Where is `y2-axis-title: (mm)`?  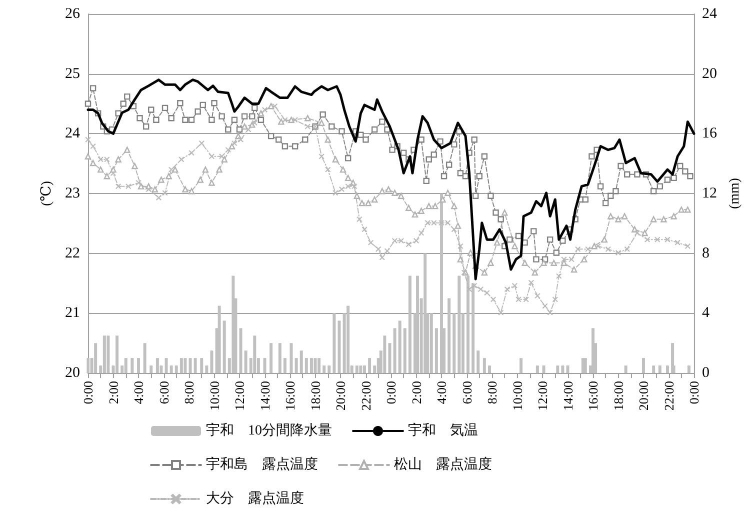 y2-axis-title: (mm) is located at coordinates (734, 194).